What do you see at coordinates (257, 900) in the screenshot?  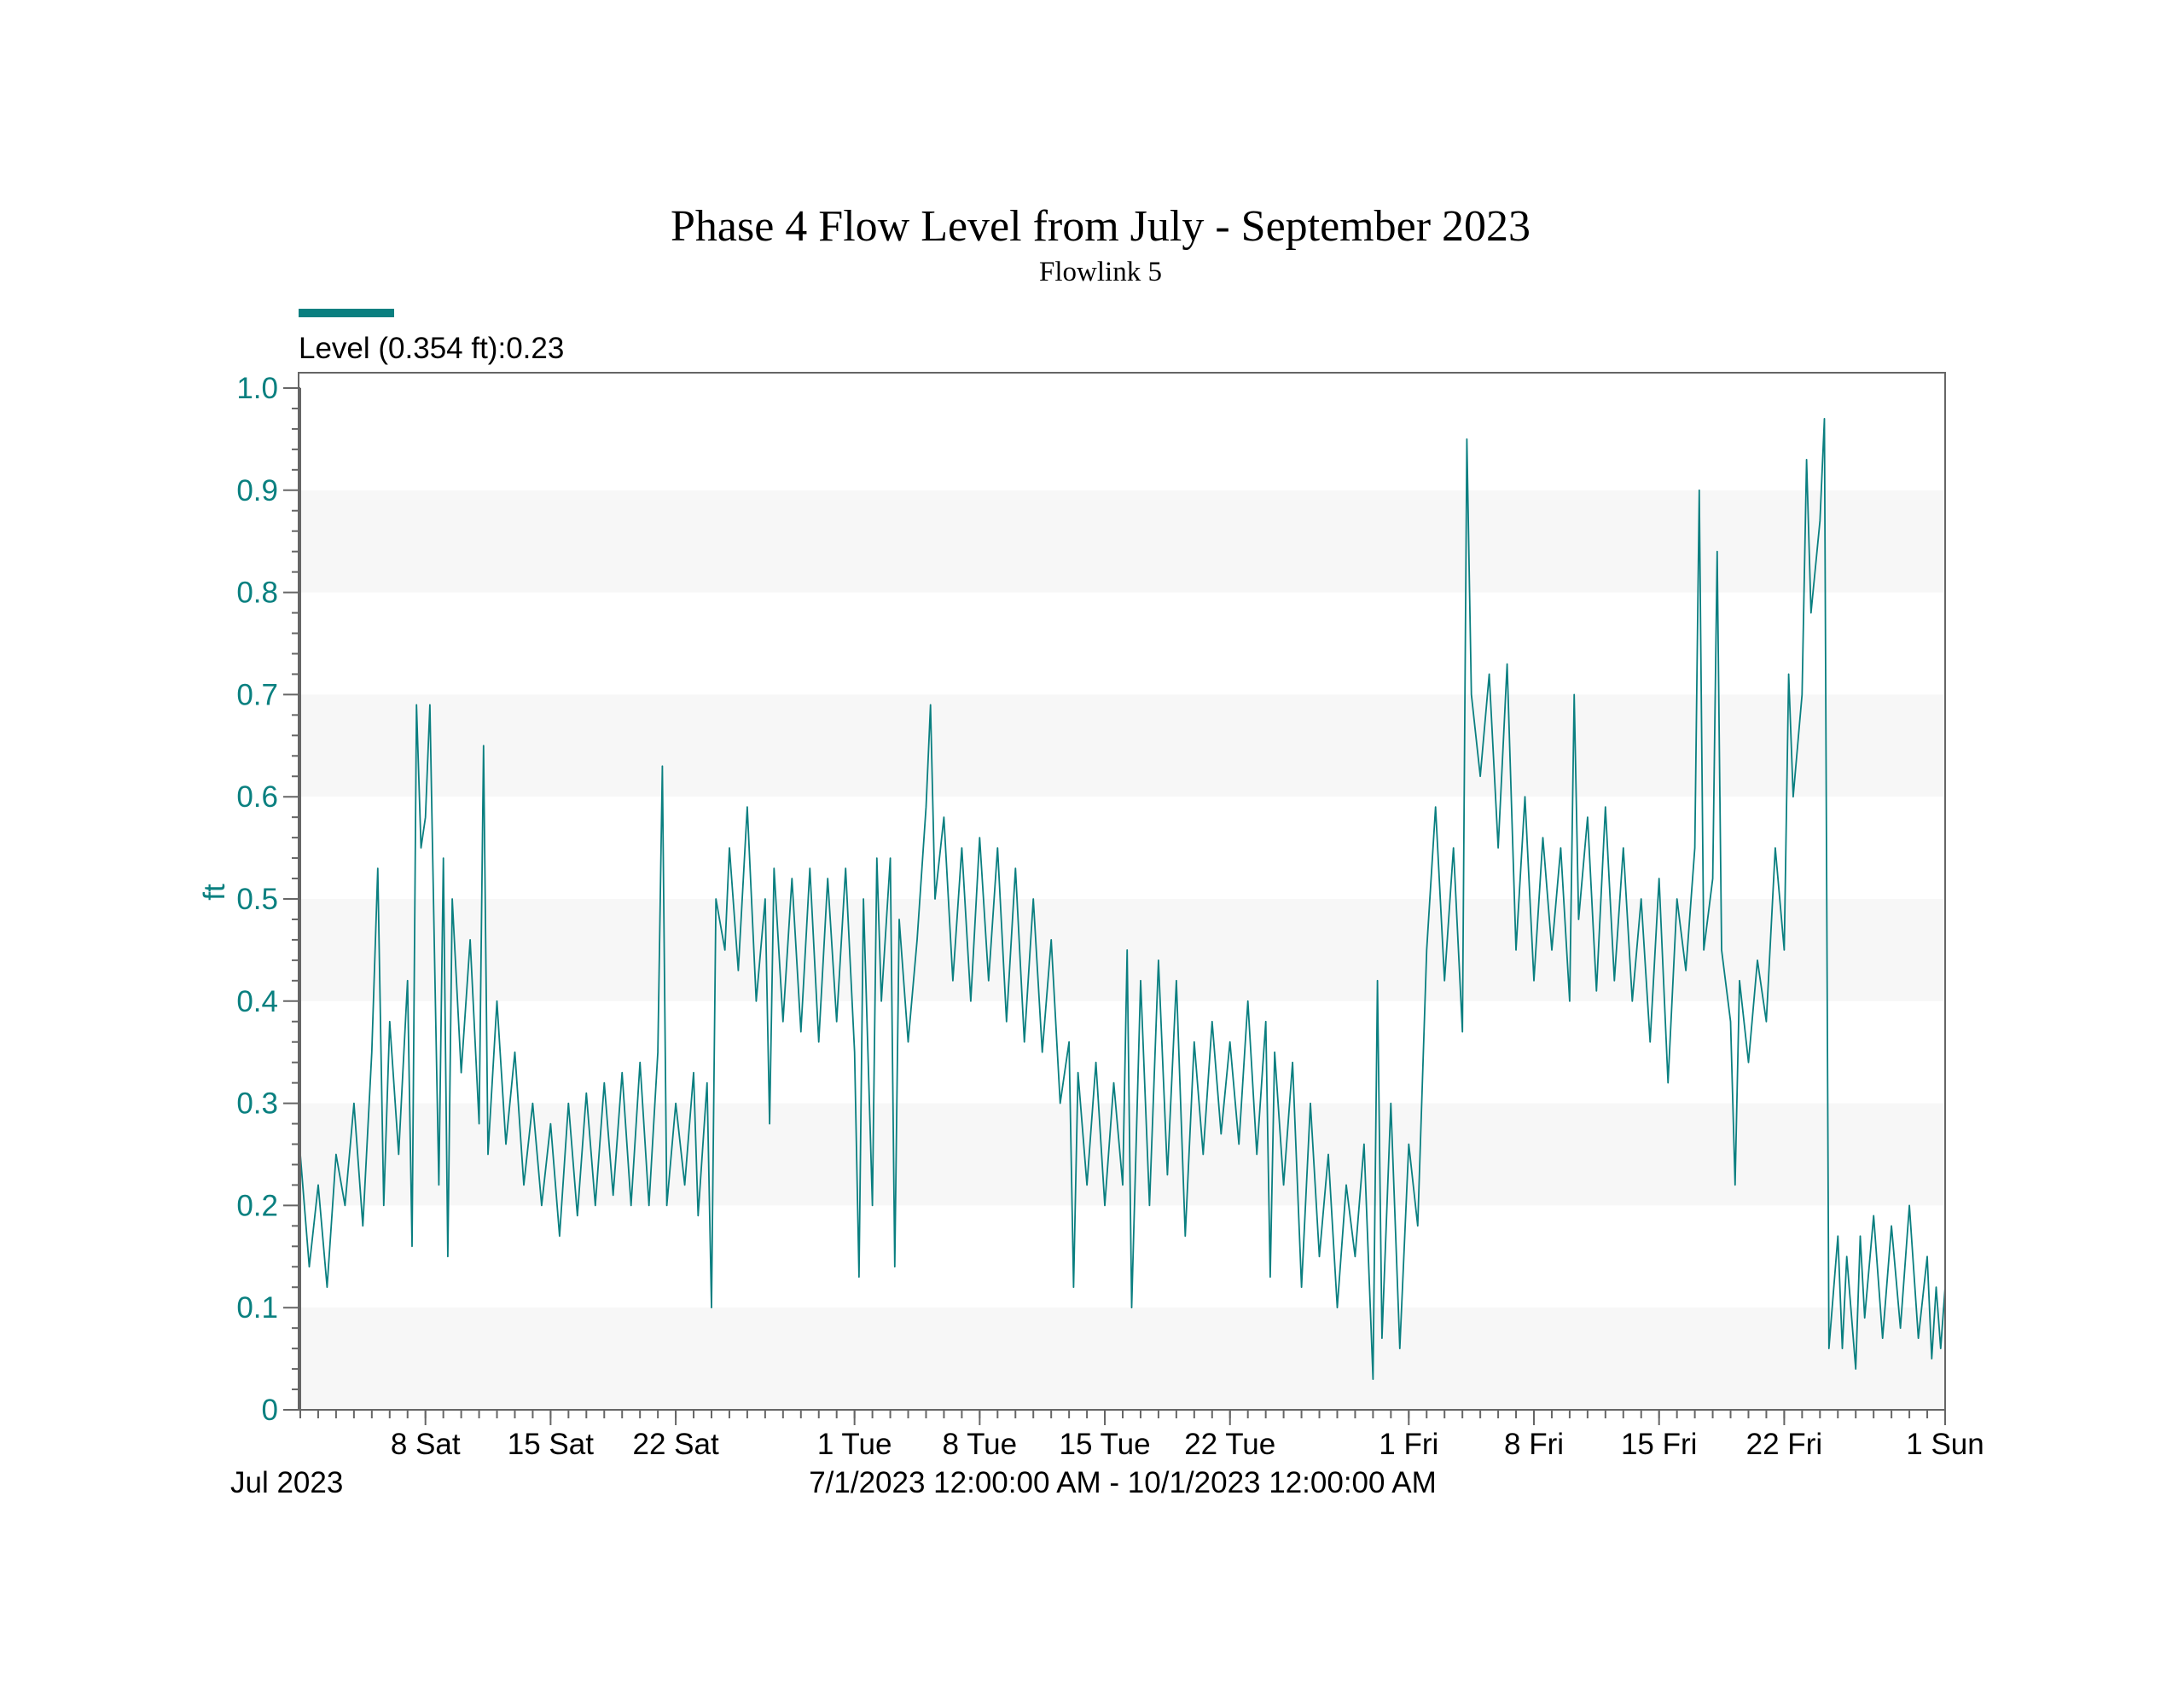 I see `y-tick-label: 0.5` at bounding box center [257, 900].